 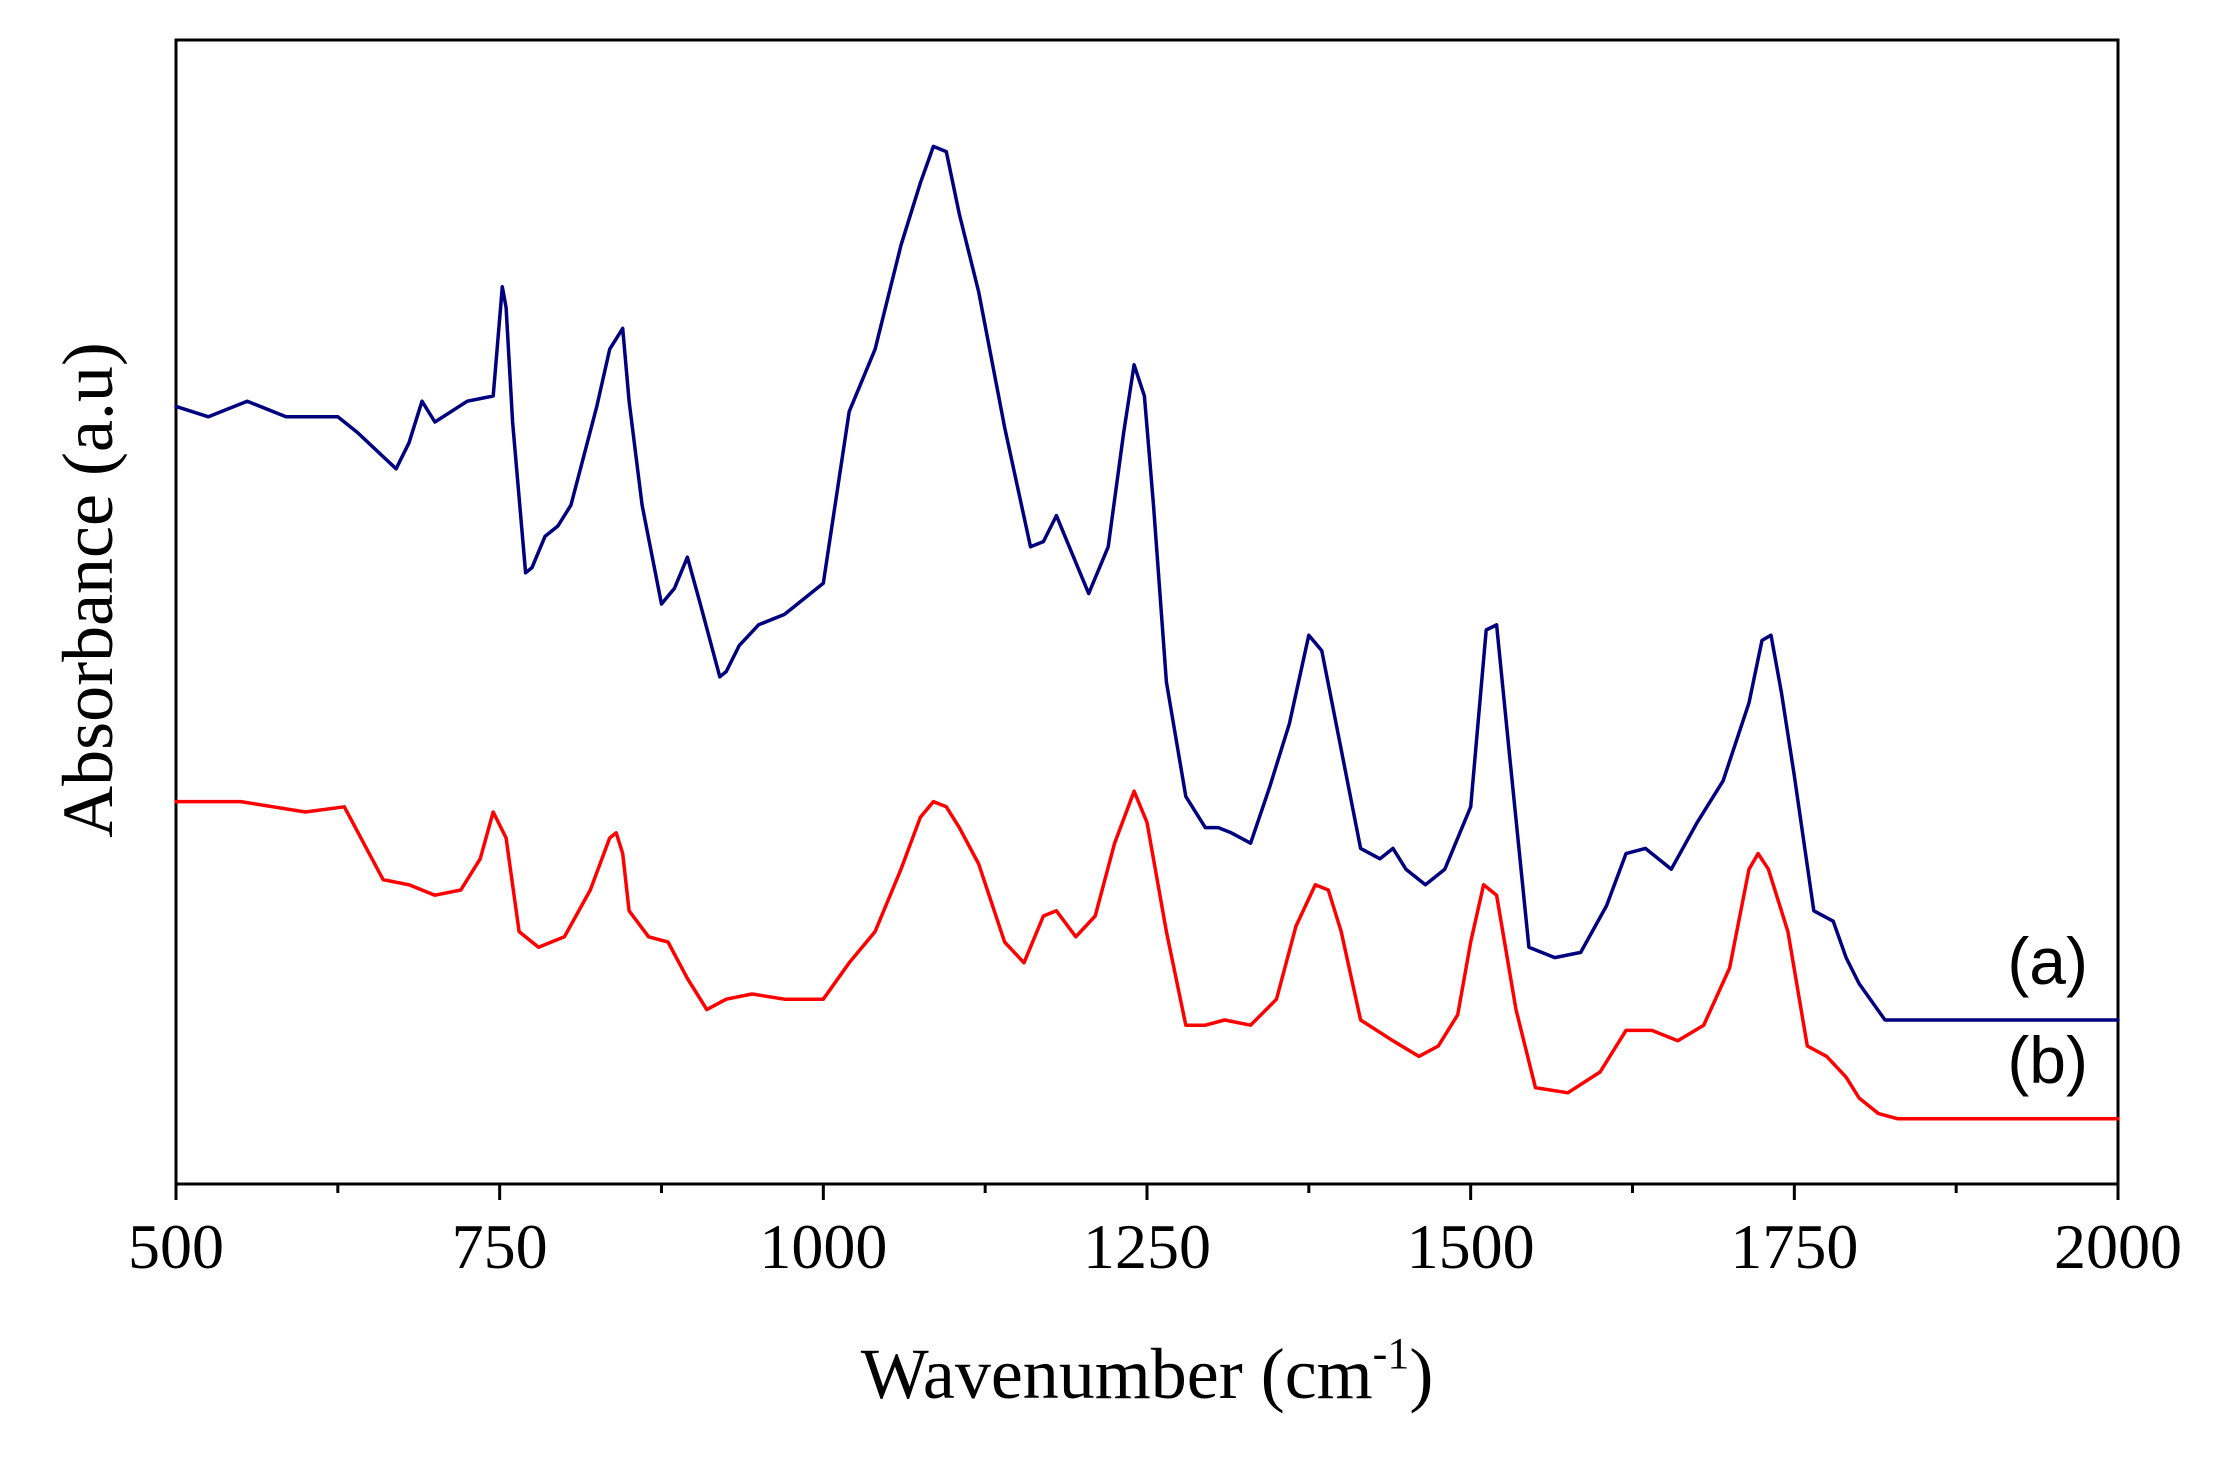 What do you see at coordinates (2047, 1010) in the screenshot?
I see `series-labels: (a) (b)` at bounding box center [2047, 1010].